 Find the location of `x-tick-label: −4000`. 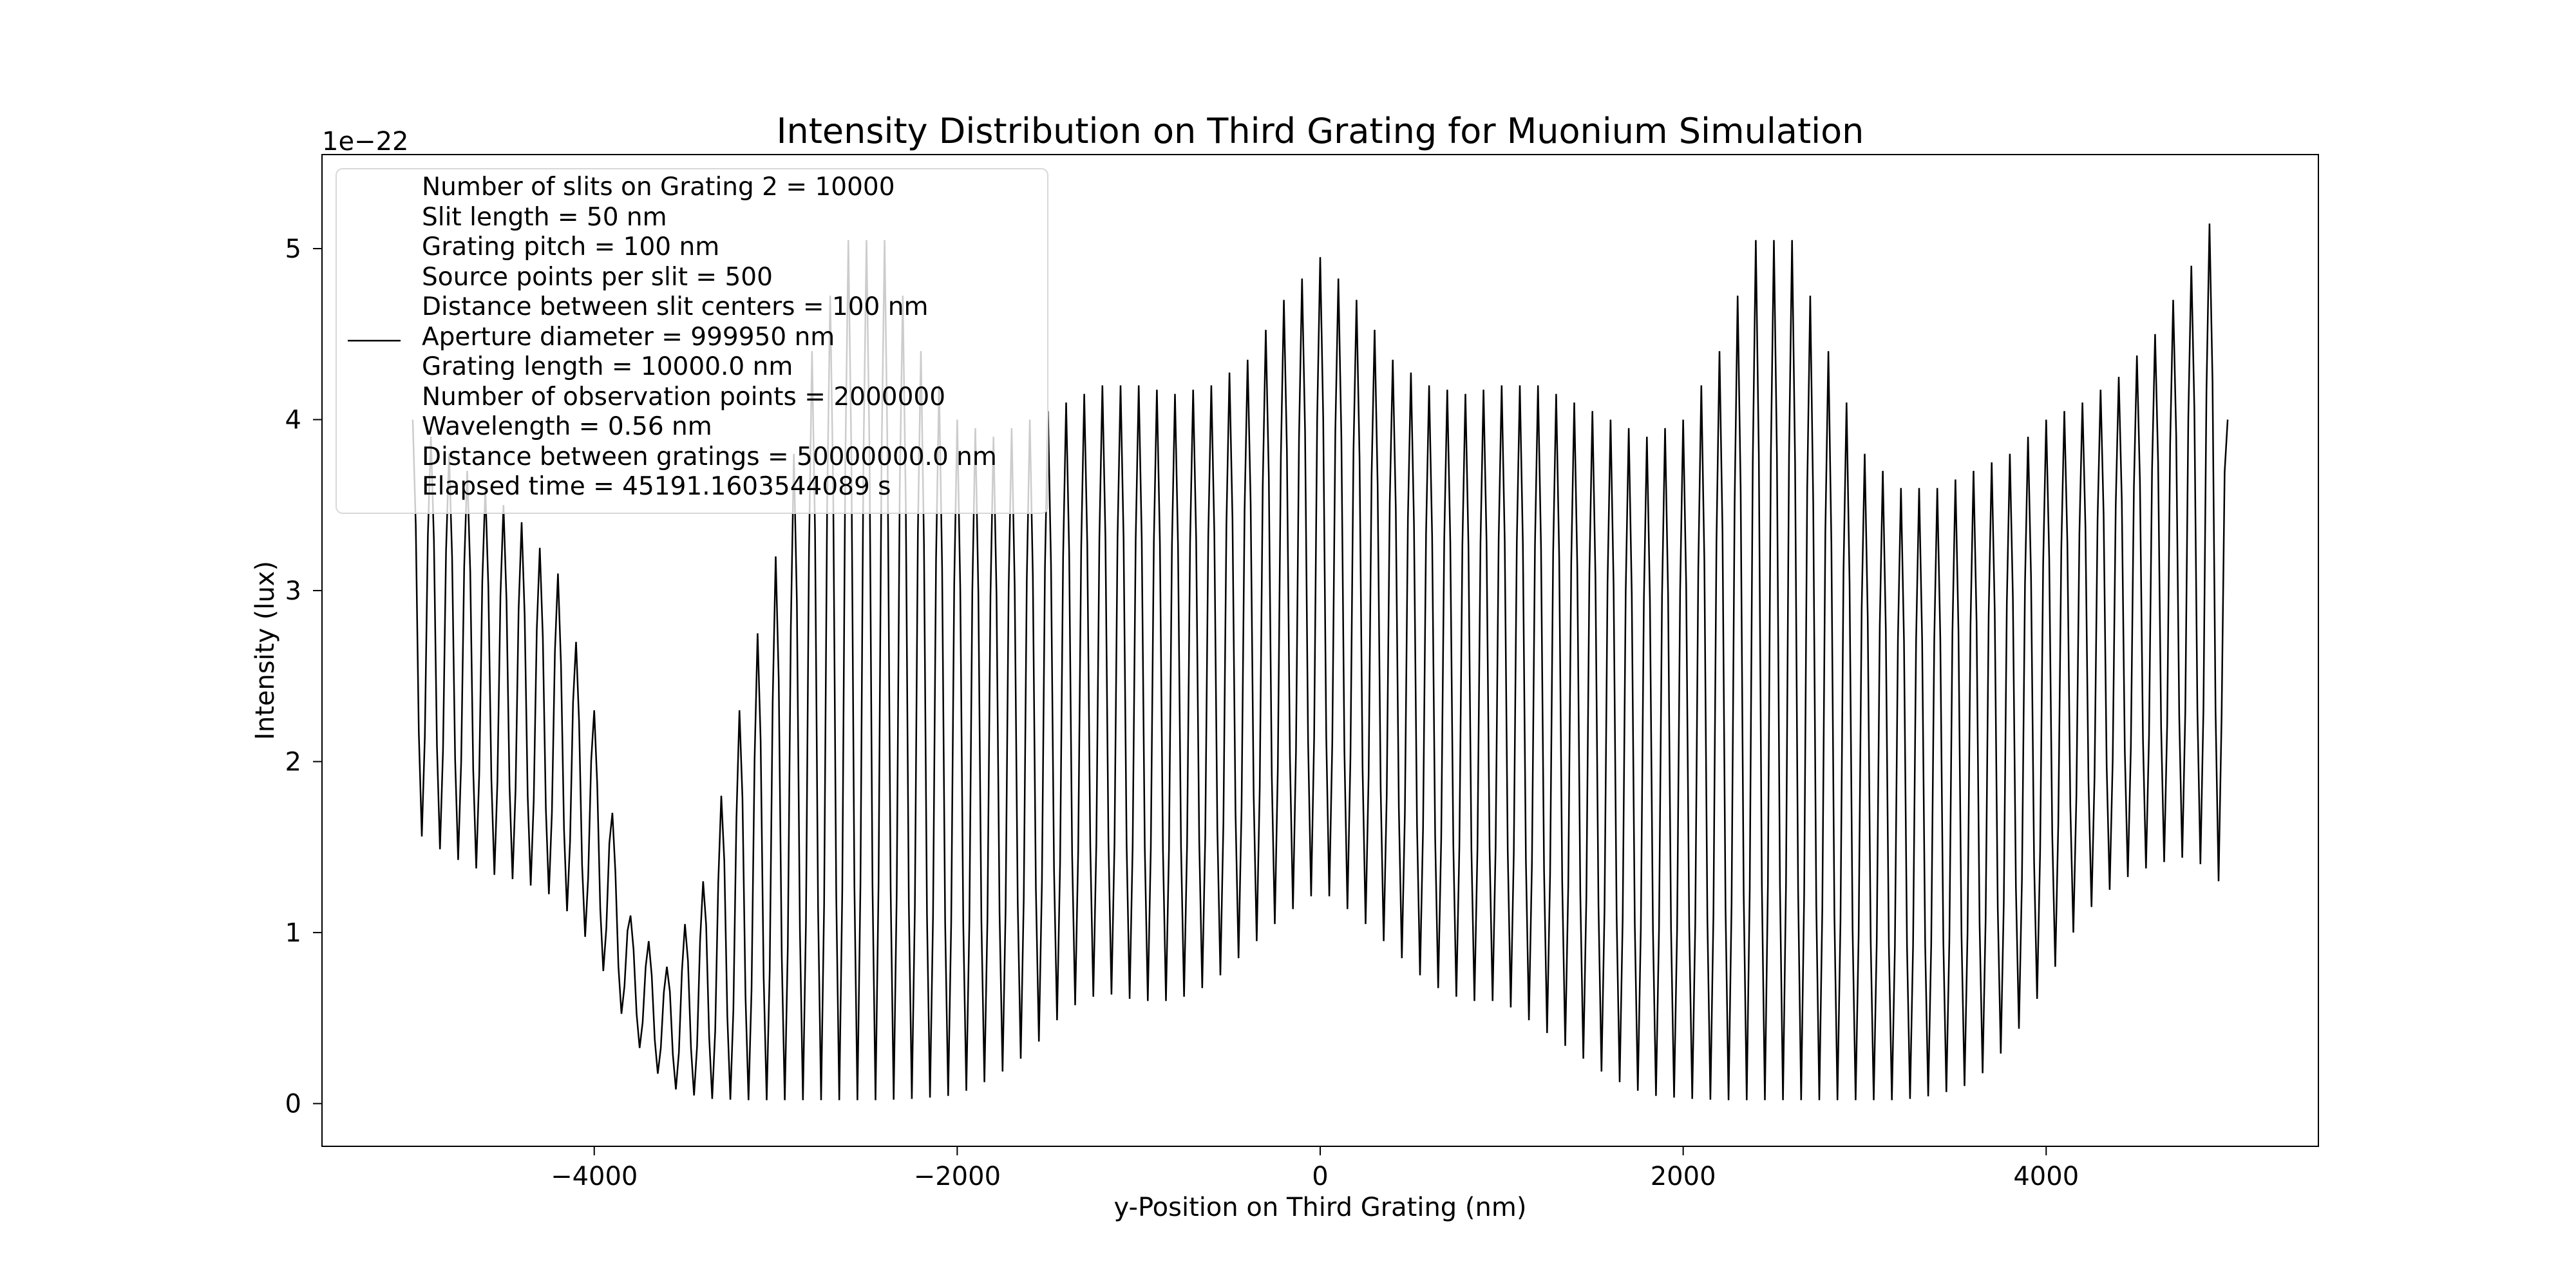

x-tick-label: −4000 is located at coordinates (594, 1176).